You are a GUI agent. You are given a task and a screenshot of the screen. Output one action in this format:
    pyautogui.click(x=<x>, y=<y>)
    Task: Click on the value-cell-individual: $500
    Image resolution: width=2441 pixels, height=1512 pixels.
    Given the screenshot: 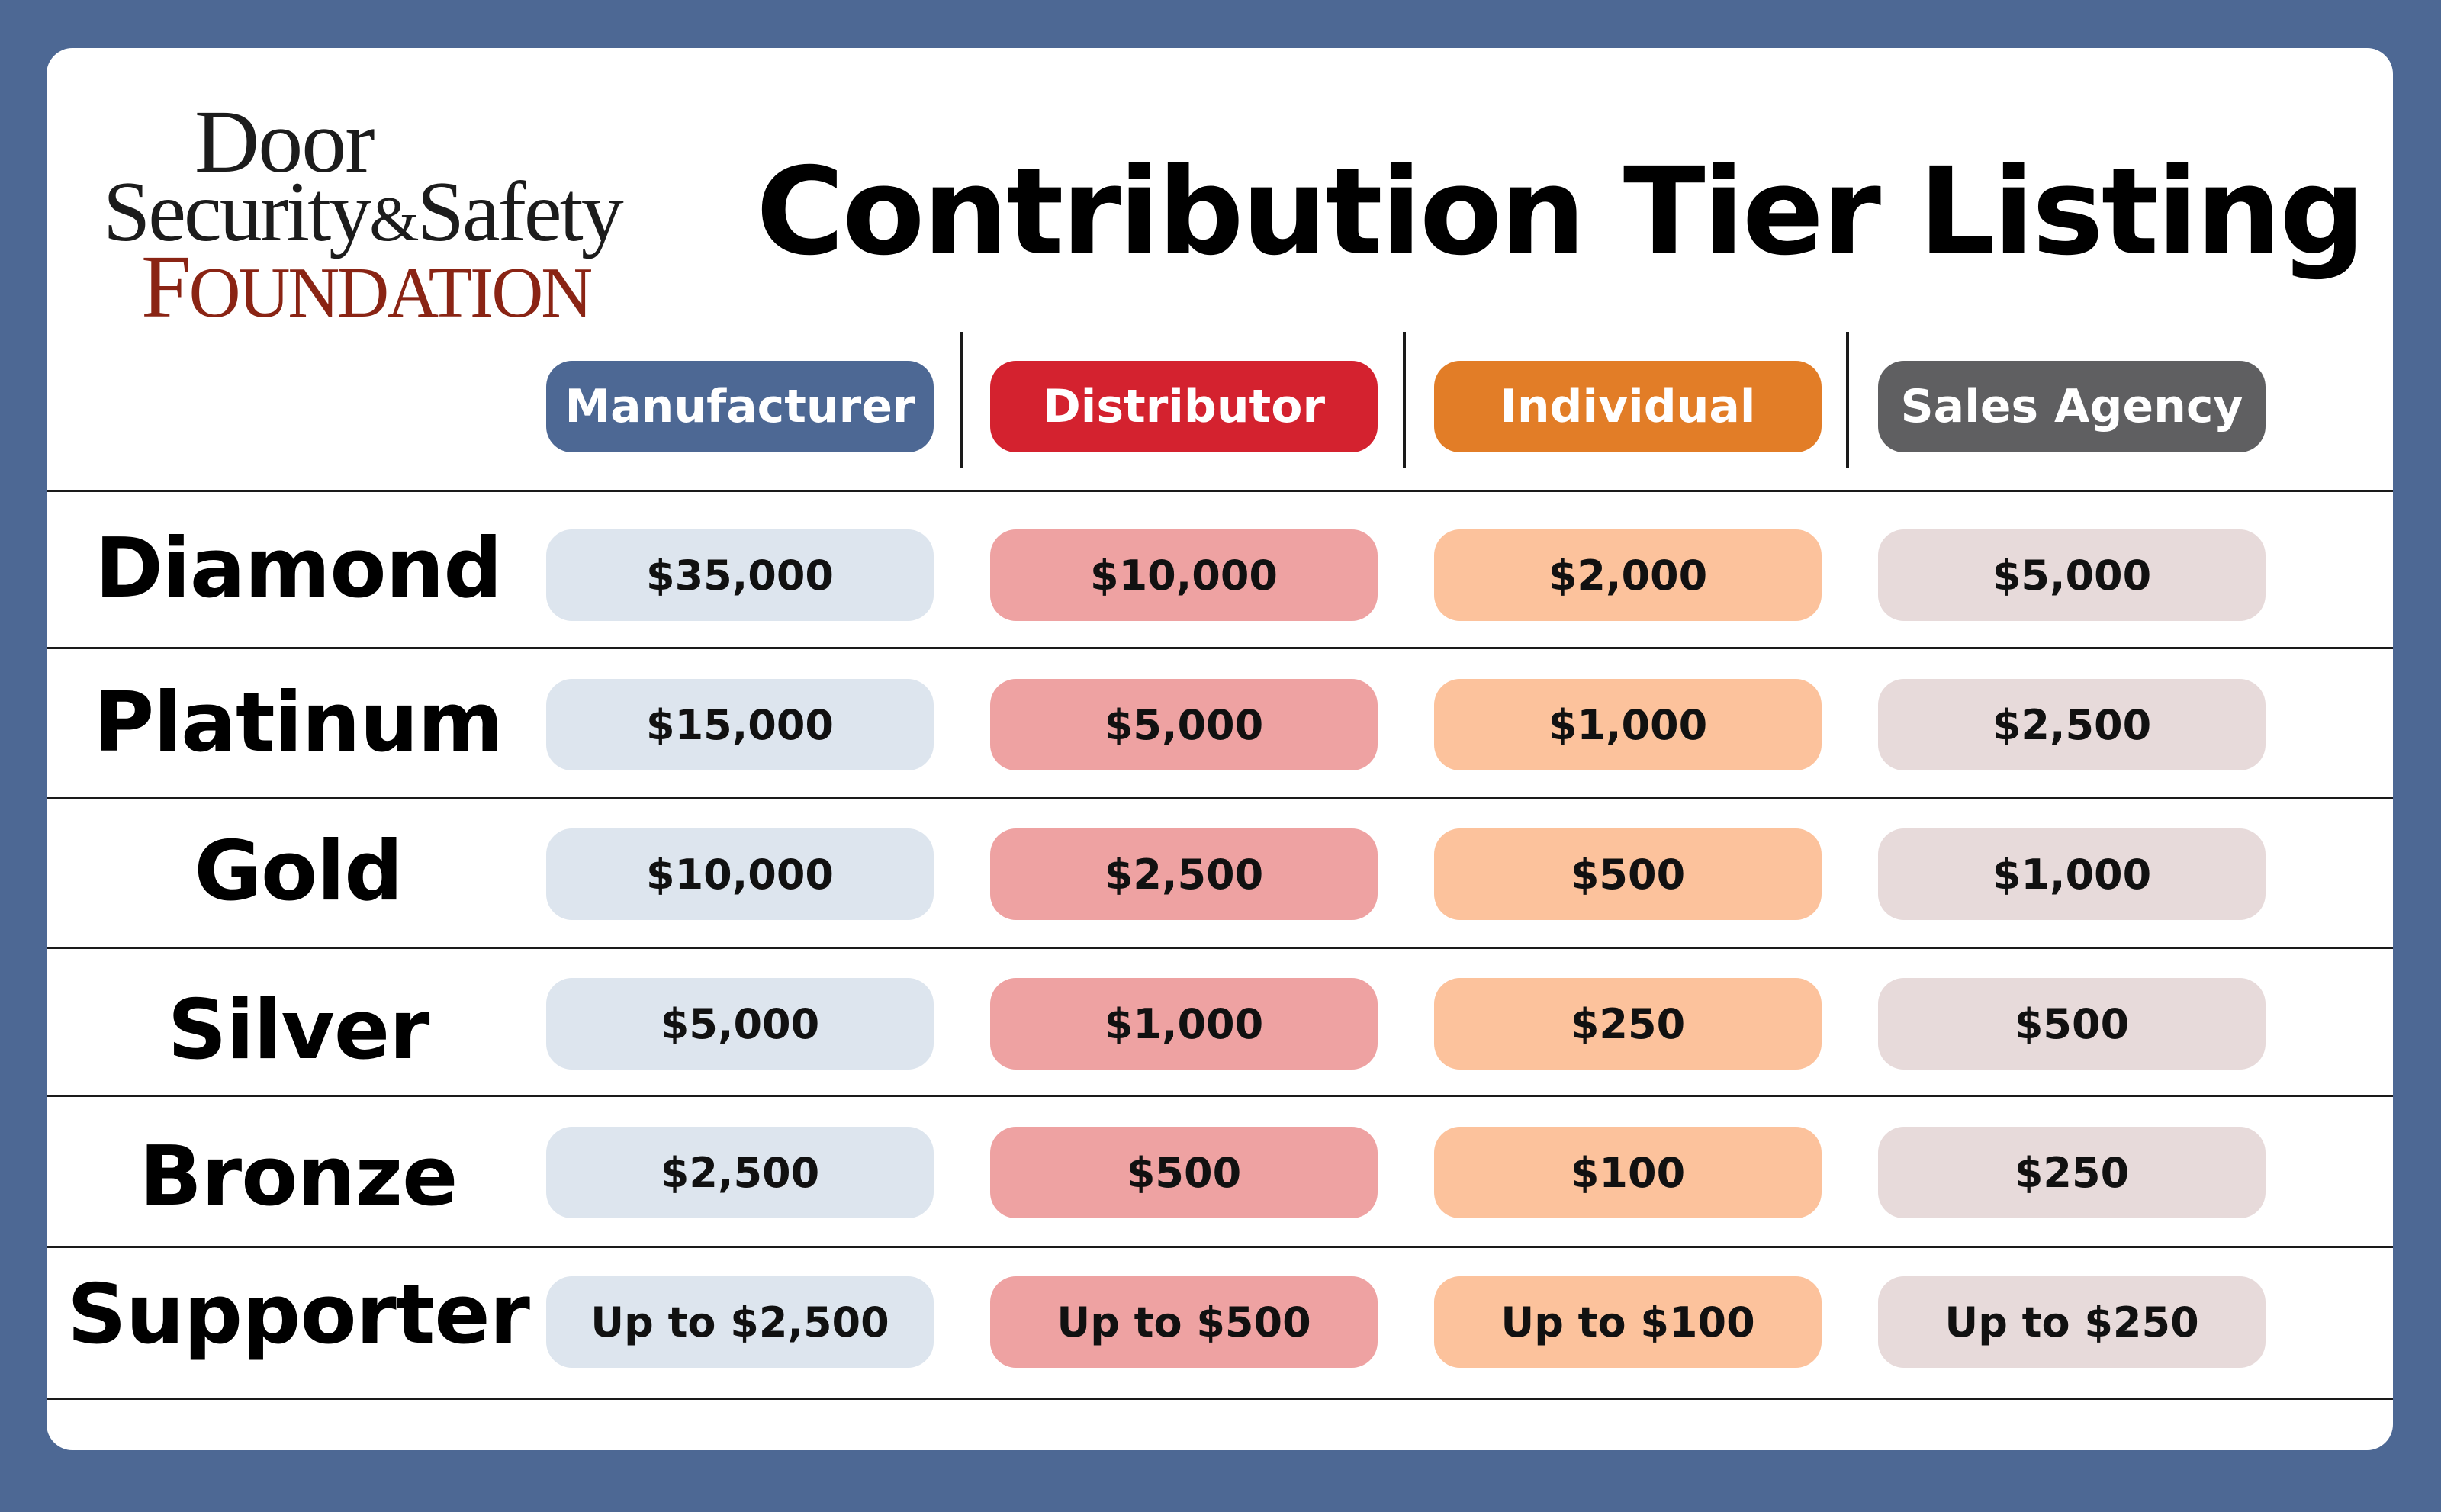 What is the action you would take?
    pyautogui.click(x=1628, y=874)
    